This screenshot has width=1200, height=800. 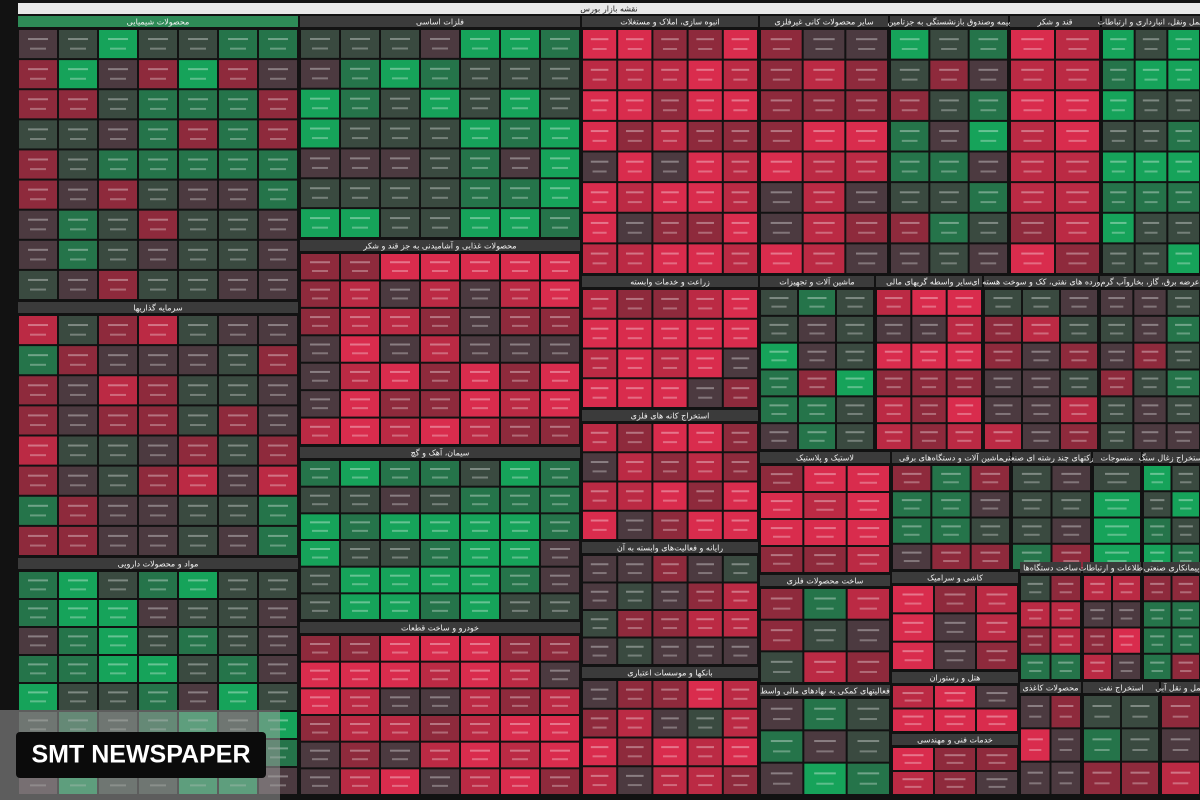 What do you see at coordinates (440, 342) in the screenshot?
I see `sector: محصولات غذایی و آشامیدنی به جز قند و شکر` at bounding box center [440, 342].